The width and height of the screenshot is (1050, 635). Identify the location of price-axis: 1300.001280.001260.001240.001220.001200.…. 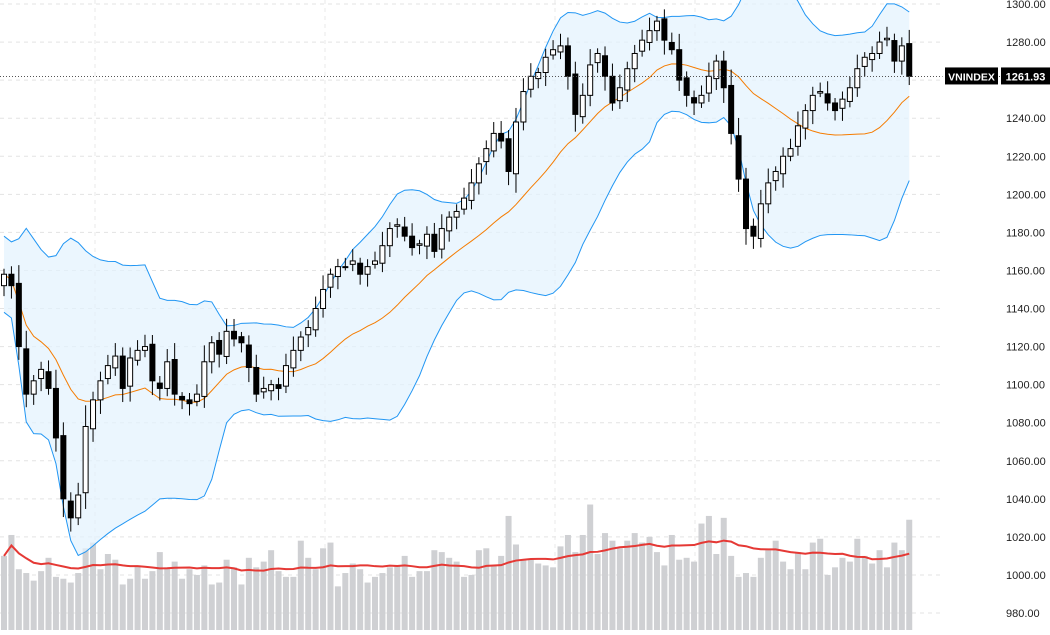
(993, 315).